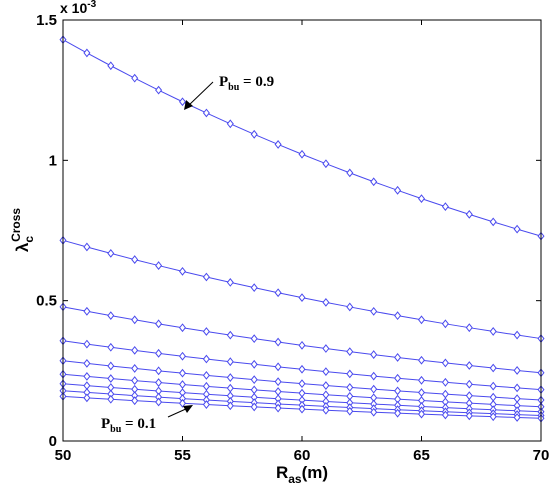 The height and width of the screenshot is (487, 550). I want to click on annotation-low-main: P, so click(105, 424).